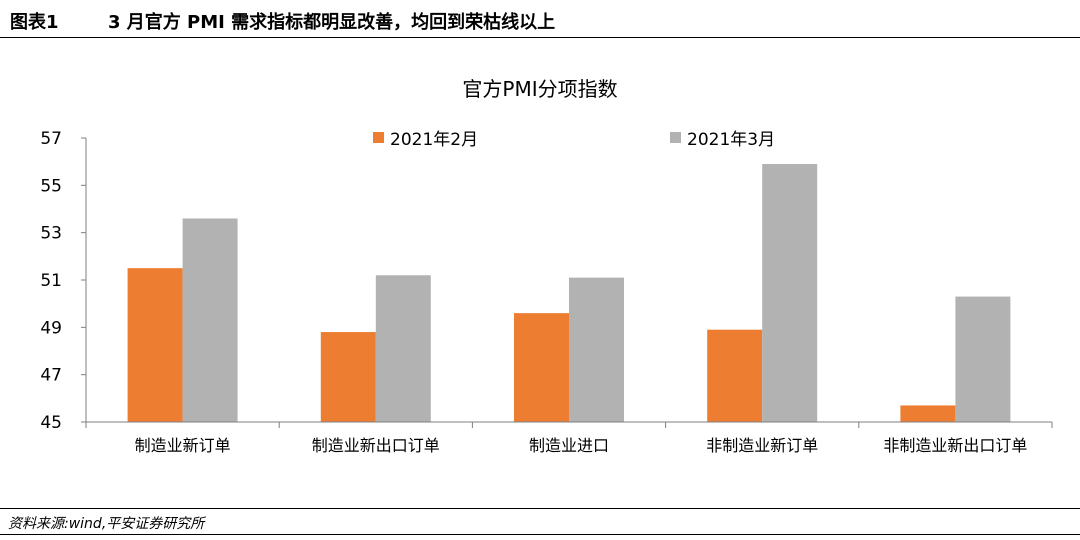 The image size is (1080, 540). Describe the element at coordinates (540, 137) in the screenshot. I see `chart-legend: 2021年2月 2021年3月` at that location.